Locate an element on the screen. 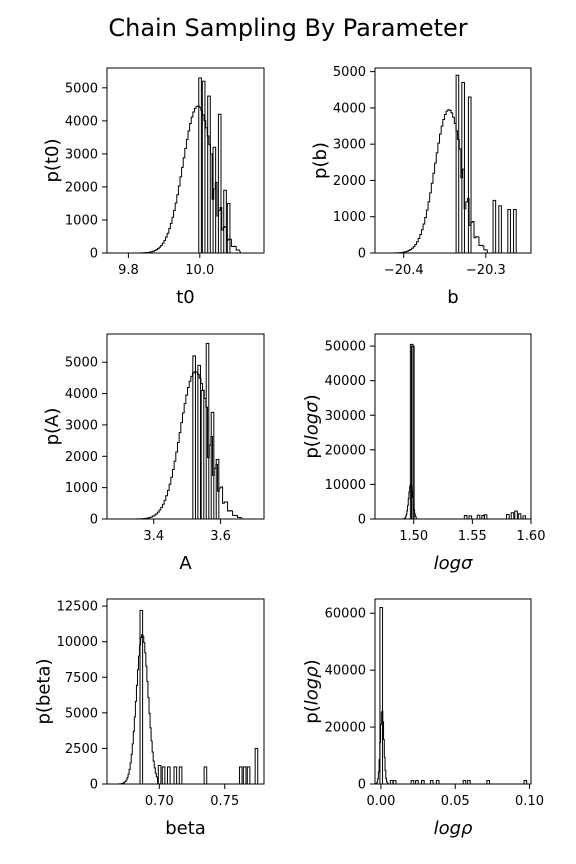  x-axis-label: logσ is located at coordinates (453, 563).